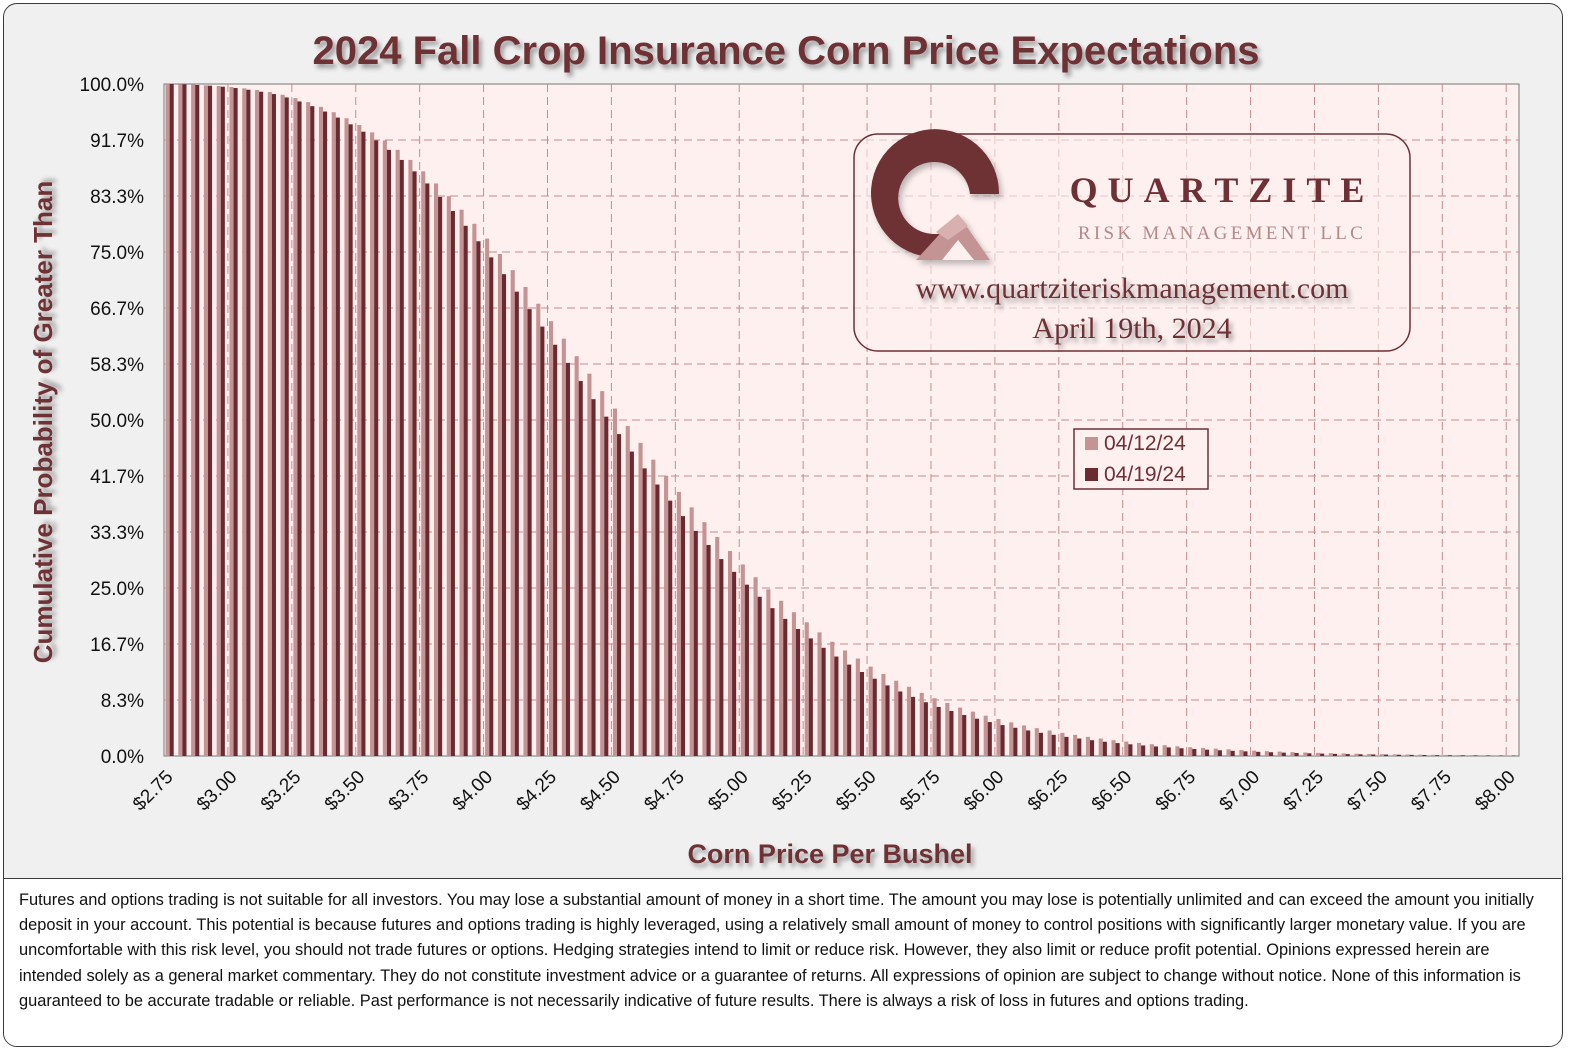  What do you see at coordinates (117, 421) in the screenshot?
I see `y-tick-label: 50.0%` at bounding box center [117, 421].